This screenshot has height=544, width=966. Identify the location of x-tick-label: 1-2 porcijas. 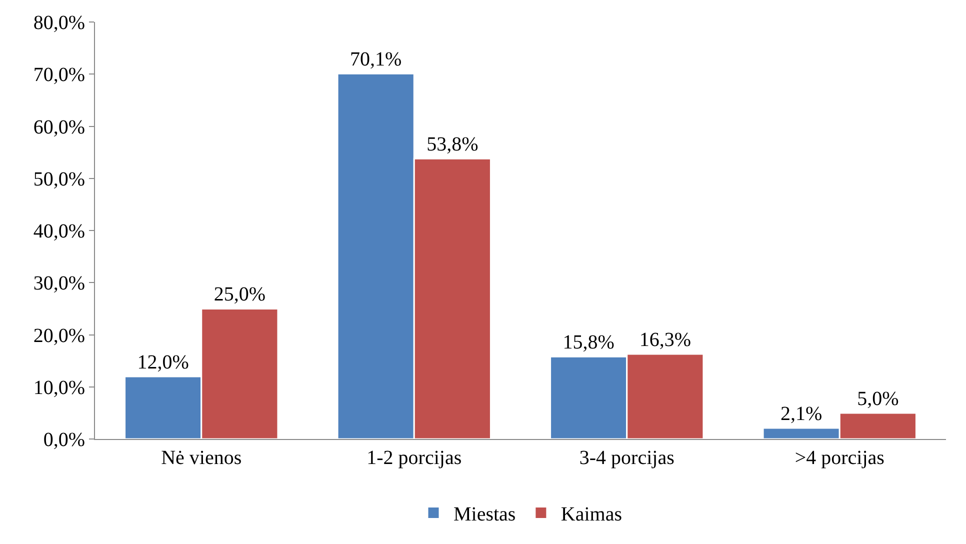
(414, 458).